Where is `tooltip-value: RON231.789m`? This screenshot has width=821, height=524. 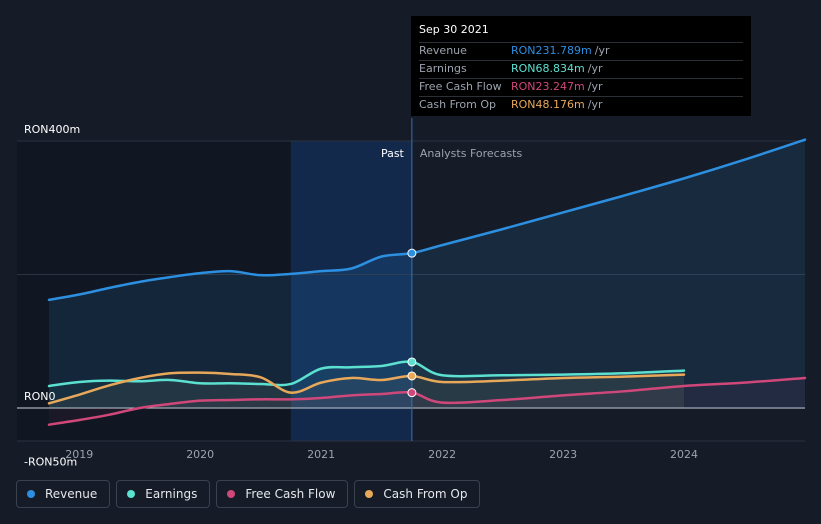
tooltip-value: RON231.789m is located at coordinates (551, 50).